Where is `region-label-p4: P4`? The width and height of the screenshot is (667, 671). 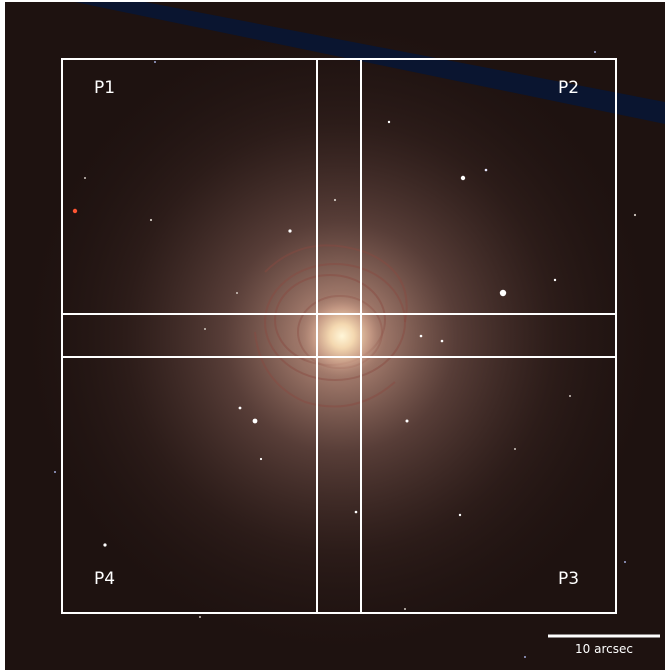 region-label-p4: P4 is located at coordinates (105, 579).